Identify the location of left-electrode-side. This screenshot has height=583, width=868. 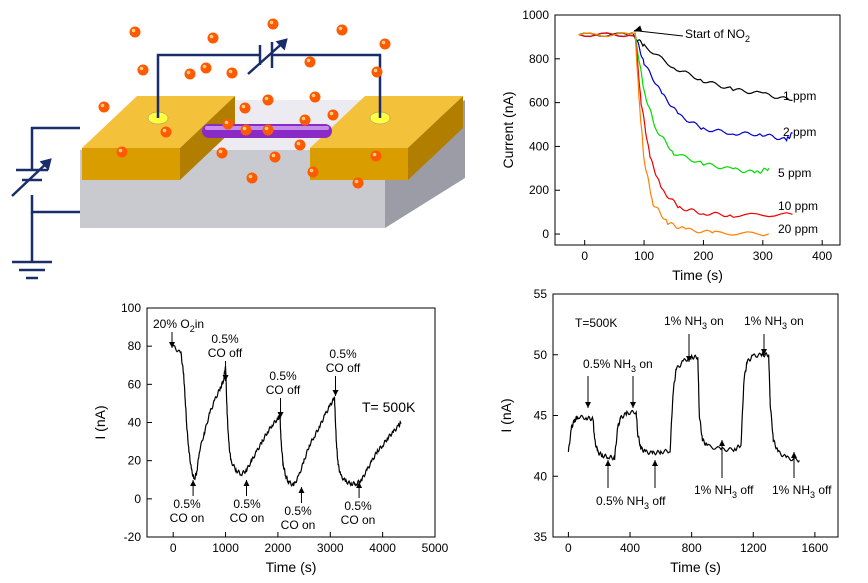
(207, 138).